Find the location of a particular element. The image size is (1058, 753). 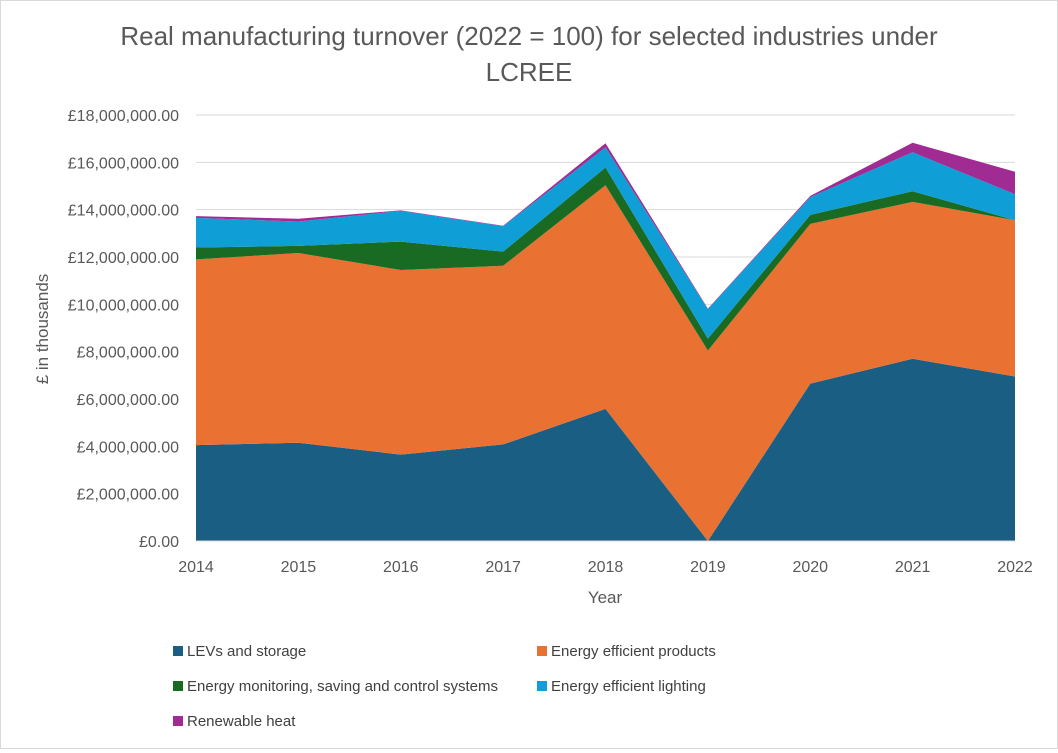

x-tick-label: 2014 is located at coordinates (196, 567).